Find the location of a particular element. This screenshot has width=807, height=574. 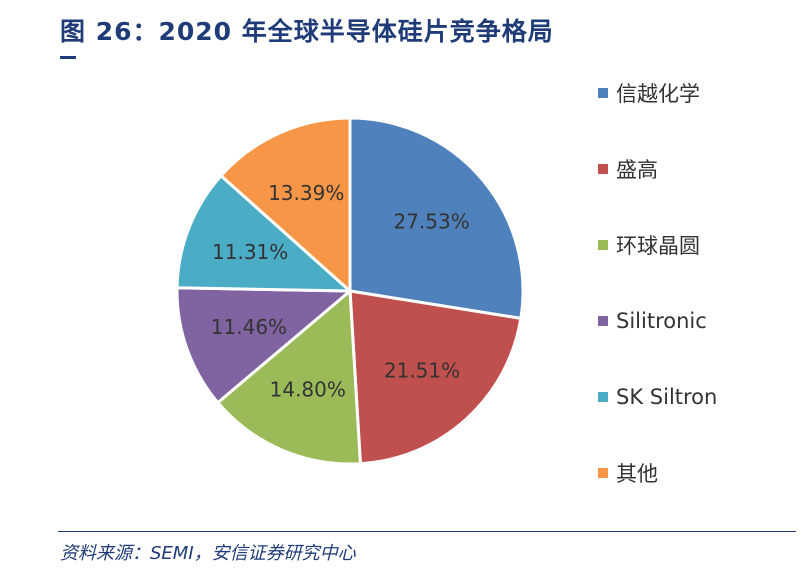

legend-item-0: 信越化学 is located at coordinates (649, 93).